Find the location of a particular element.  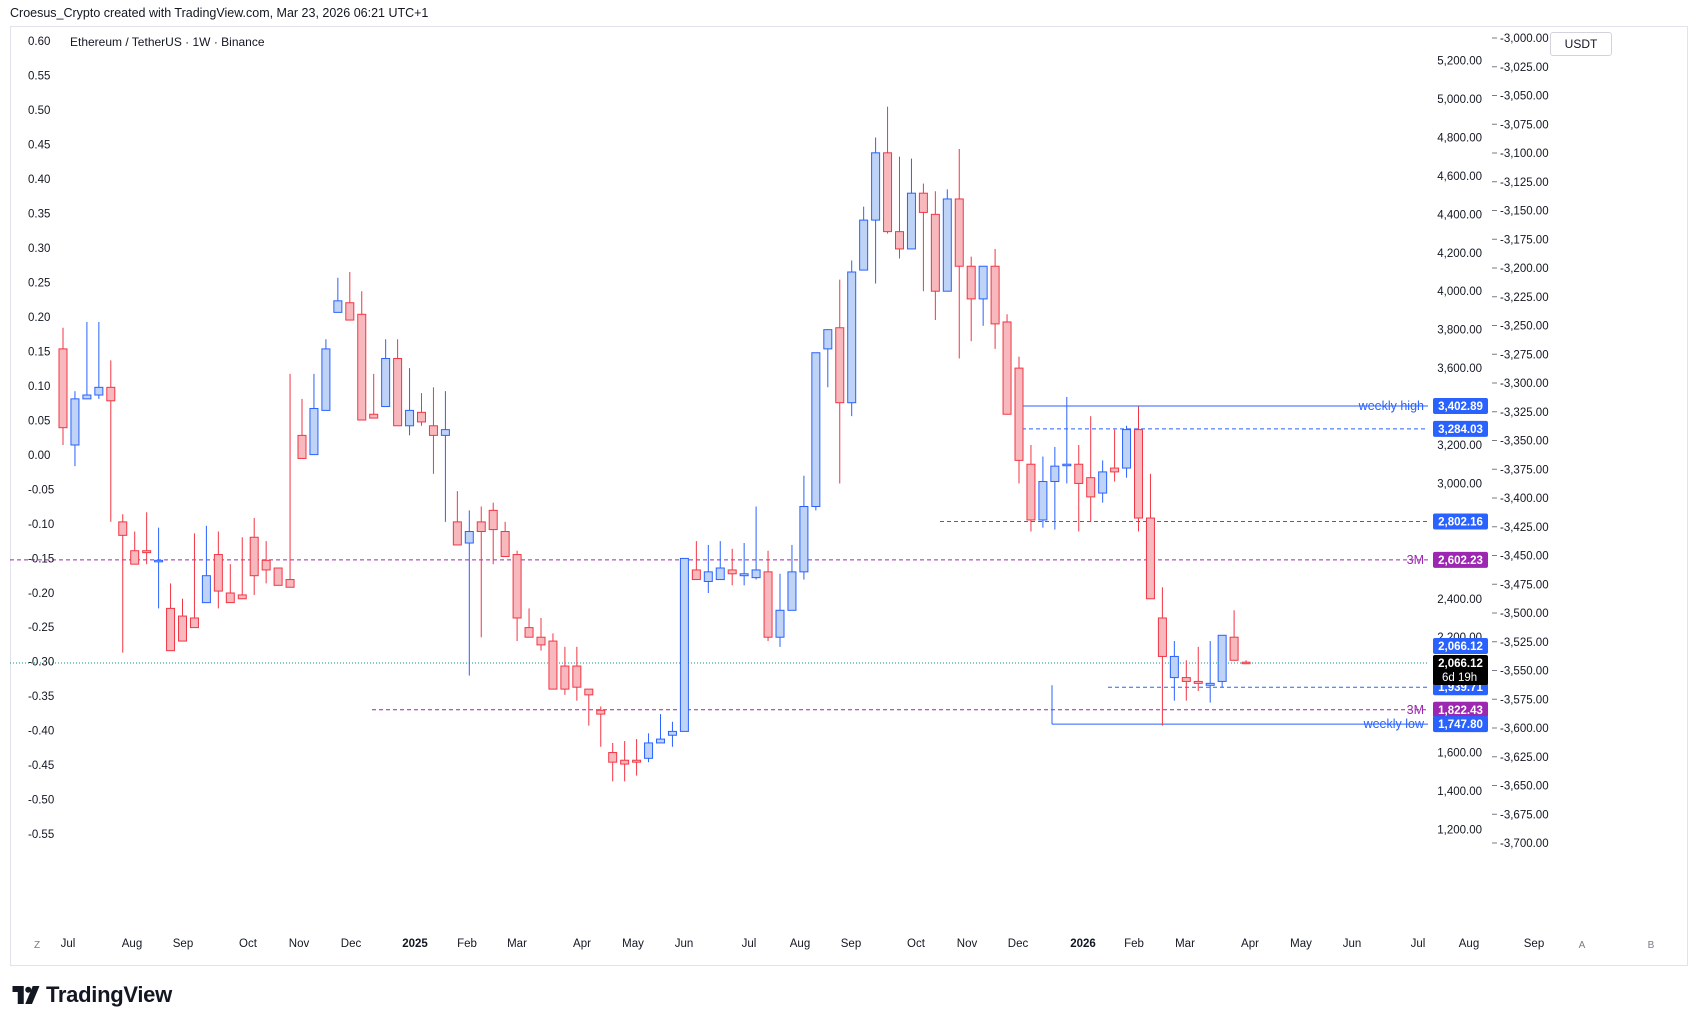

symbol-title: Ethereum / TetherUS · 1W · Binance is located at coordinates (167, 42).